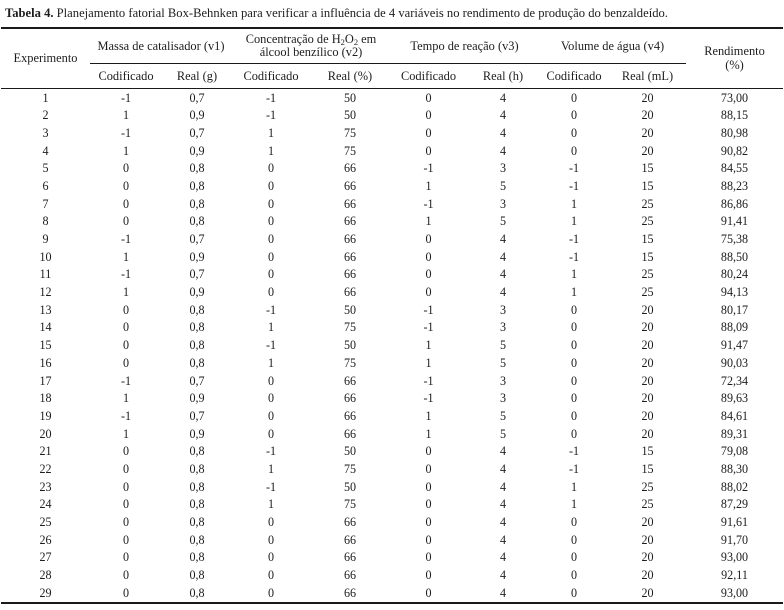 The image size is (784, 610). What do you see at coordinates (311, 52) in the screenshot?
I see `h2o2-header-line2: álcool benzílico (v2)` at bounding box center [311, 52].